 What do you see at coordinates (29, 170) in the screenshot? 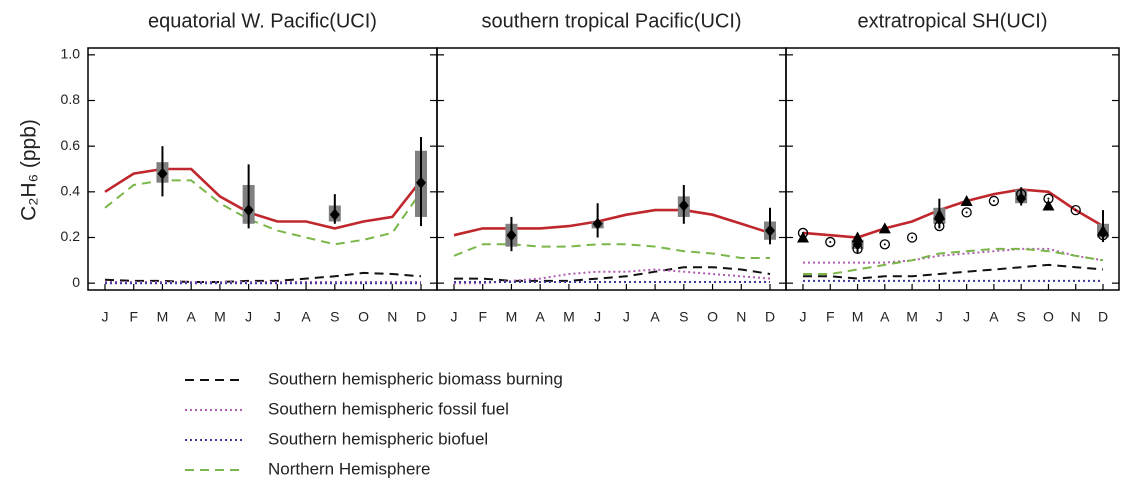
I see `y-axis-label: C₂H₆ (ppb)` at bounding box center [29, 170].